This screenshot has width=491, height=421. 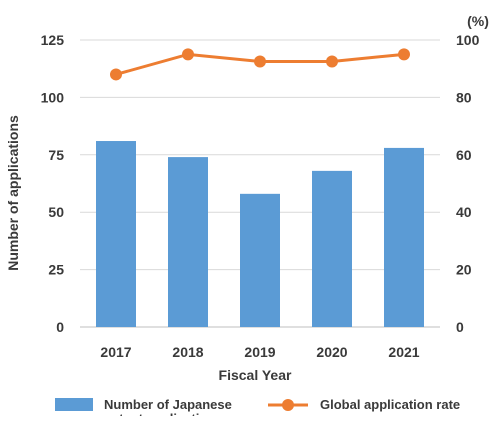 I want to click on y2-tick-label: 100, so click(x=468, y=40).